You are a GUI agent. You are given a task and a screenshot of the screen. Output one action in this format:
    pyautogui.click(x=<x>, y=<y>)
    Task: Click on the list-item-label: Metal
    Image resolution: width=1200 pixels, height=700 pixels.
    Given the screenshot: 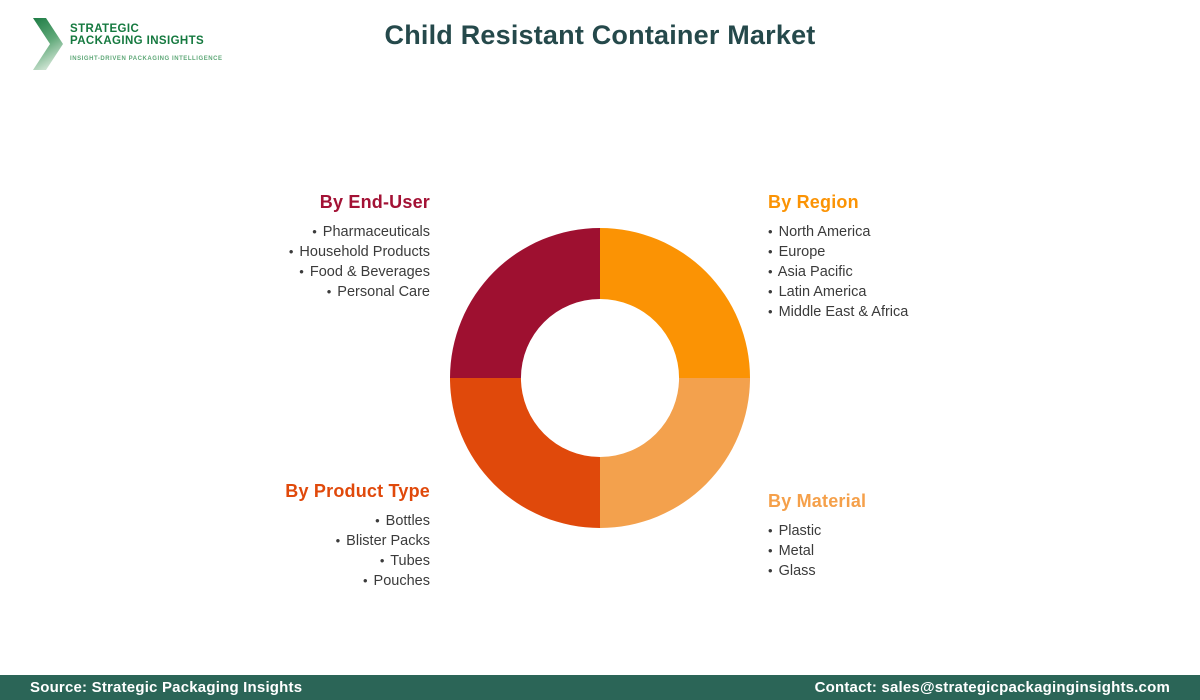 What is the action you would take?
    pyautogui.click(x=794, y=551)
    